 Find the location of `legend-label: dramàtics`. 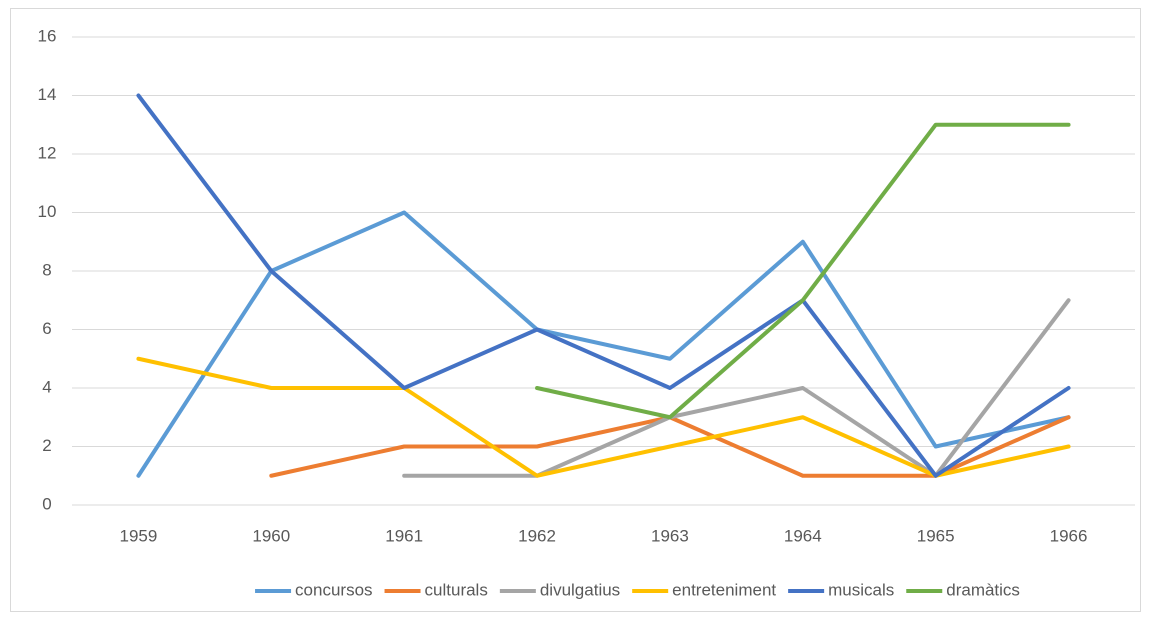

legend-label: dramàtics is located at coordinates (983, 589).